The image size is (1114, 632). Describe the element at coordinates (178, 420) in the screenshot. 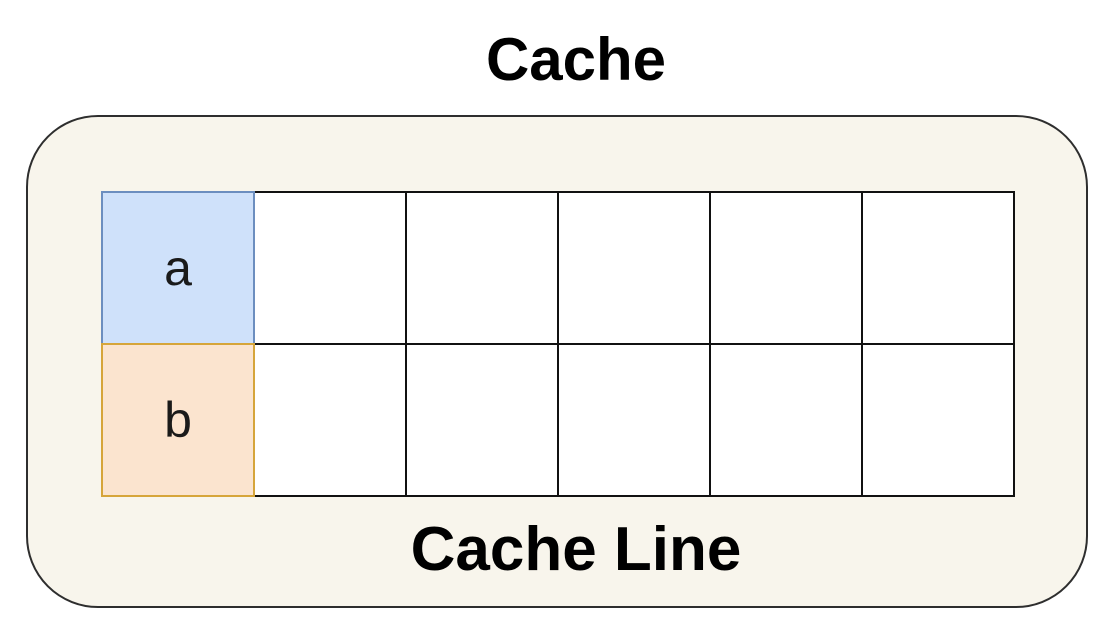

I see `cache-cell-b: b` at that location.